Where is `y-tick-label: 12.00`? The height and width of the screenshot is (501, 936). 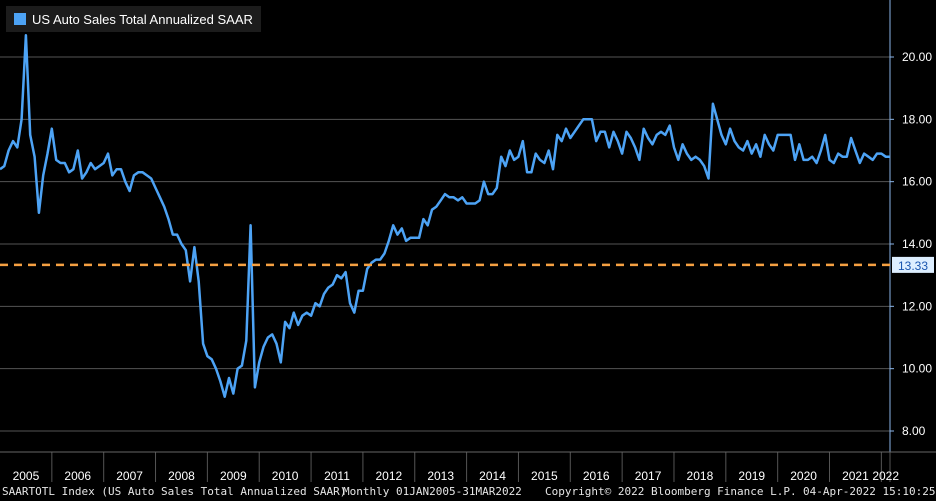 y-tick-label: 12.00 is located at coordinates (917, 306).